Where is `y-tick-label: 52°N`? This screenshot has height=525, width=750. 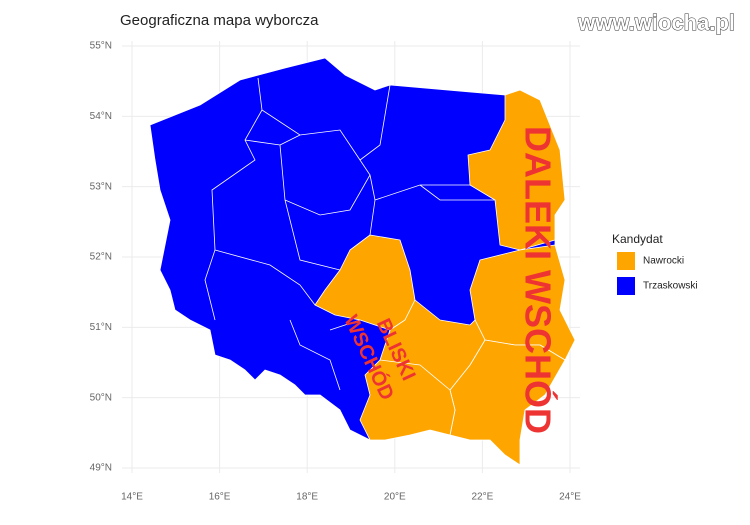
y-tick-label: 52°N is located at coordinates (101, 257).